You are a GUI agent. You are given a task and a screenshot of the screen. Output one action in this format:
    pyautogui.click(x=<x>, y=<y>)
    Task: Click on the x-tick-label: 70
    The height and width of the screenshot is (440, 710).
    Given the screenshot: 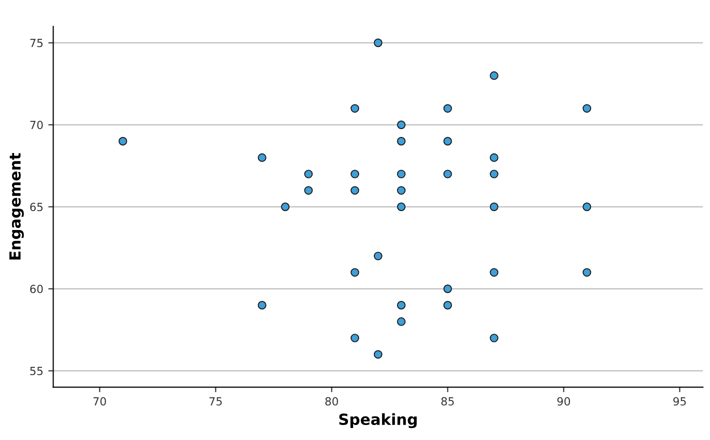 What is the action you would take?
    pyautogui.click(x=99, y=401)
    